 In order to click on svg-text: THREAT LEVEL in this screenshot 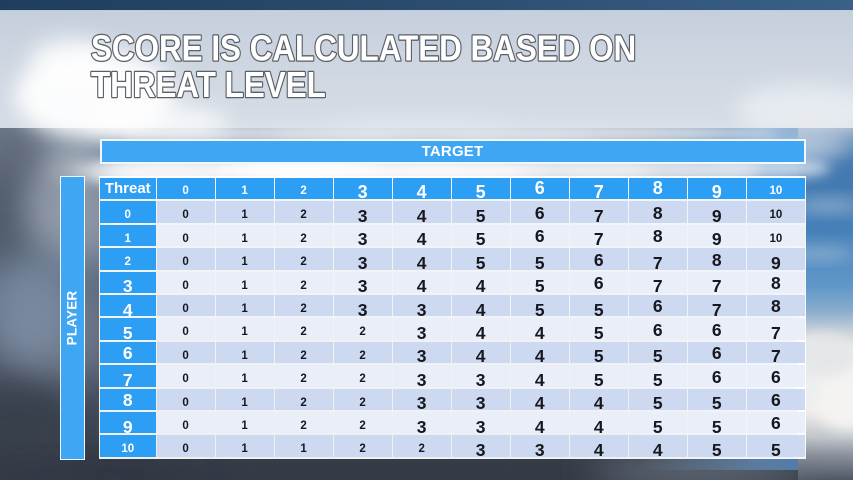, I will do `click(208, 85)`.